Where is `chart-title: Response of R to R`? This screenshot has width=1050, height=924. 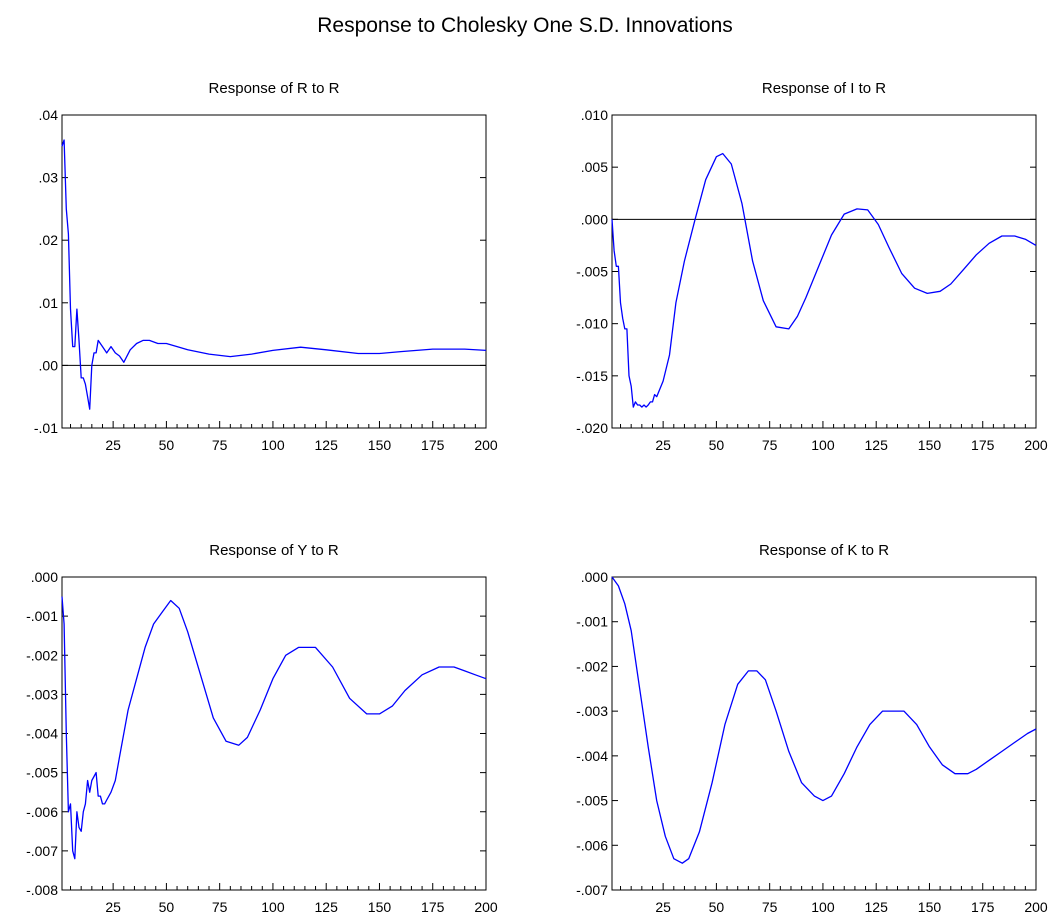 chart-title: Response of R to R is located at coordinates (274, 88).